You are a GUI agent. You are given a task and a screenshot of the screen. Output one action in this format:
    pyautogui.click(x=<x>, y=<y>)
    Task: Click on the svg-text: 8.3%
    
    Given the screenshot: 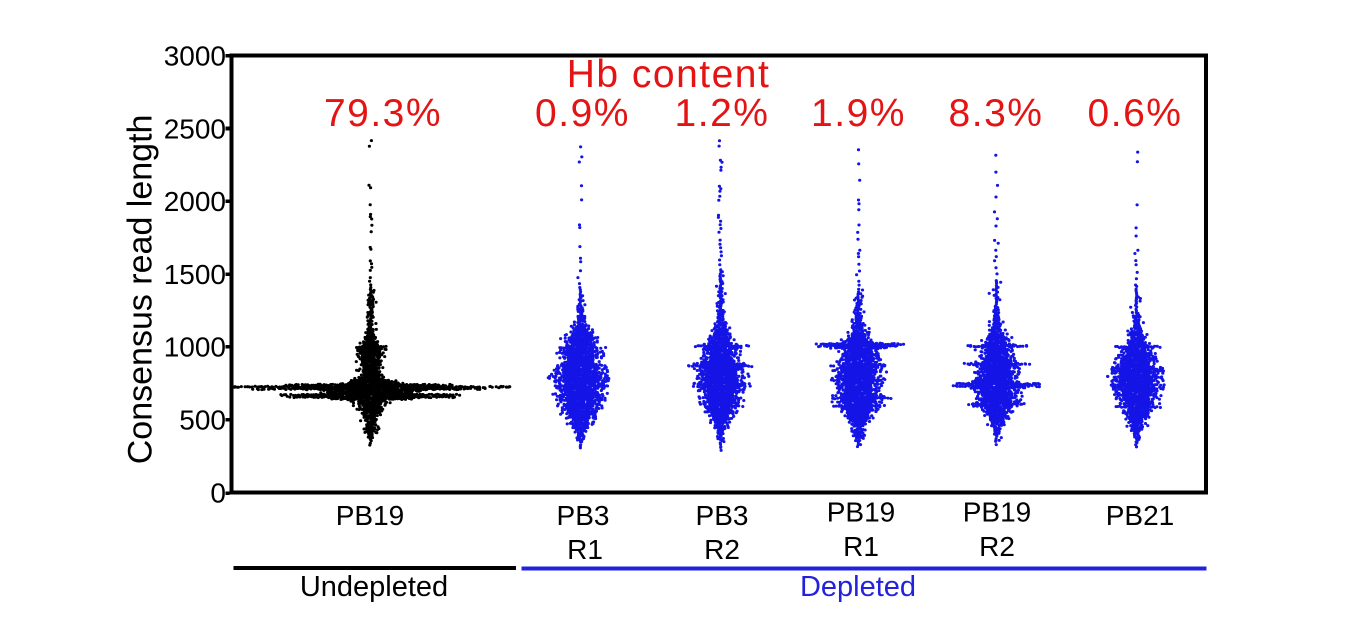 What is the action you would take?
    pyautogui.click(x=996, y=113)
    